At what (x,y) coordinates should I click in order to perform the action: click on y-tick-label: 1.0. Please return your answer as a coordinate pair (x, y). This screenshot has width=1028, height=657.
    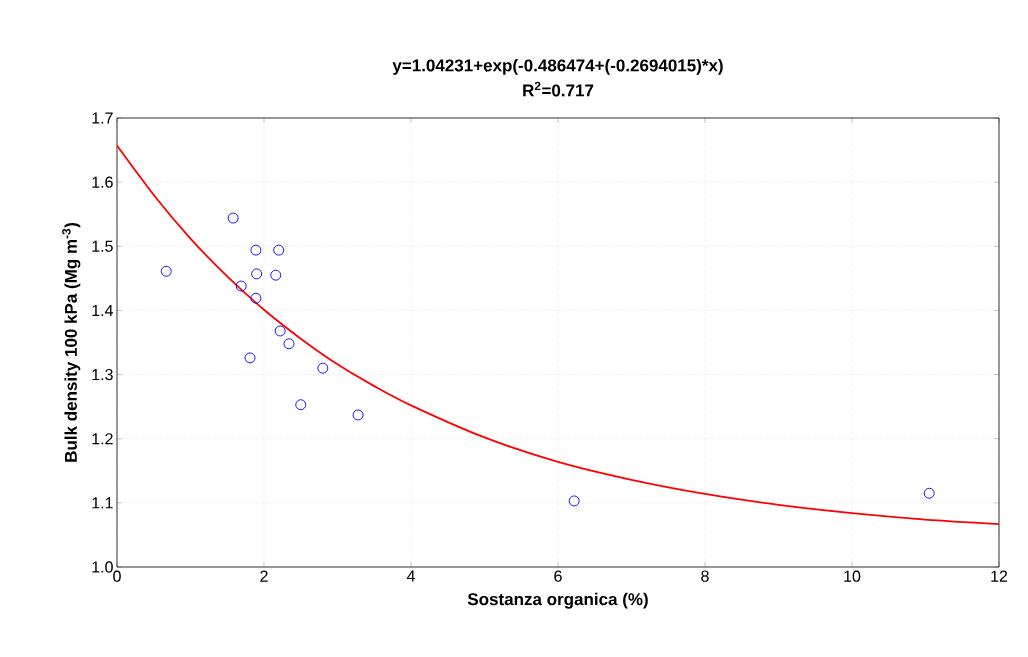
    Looking at the image, I should click on (102, 567).